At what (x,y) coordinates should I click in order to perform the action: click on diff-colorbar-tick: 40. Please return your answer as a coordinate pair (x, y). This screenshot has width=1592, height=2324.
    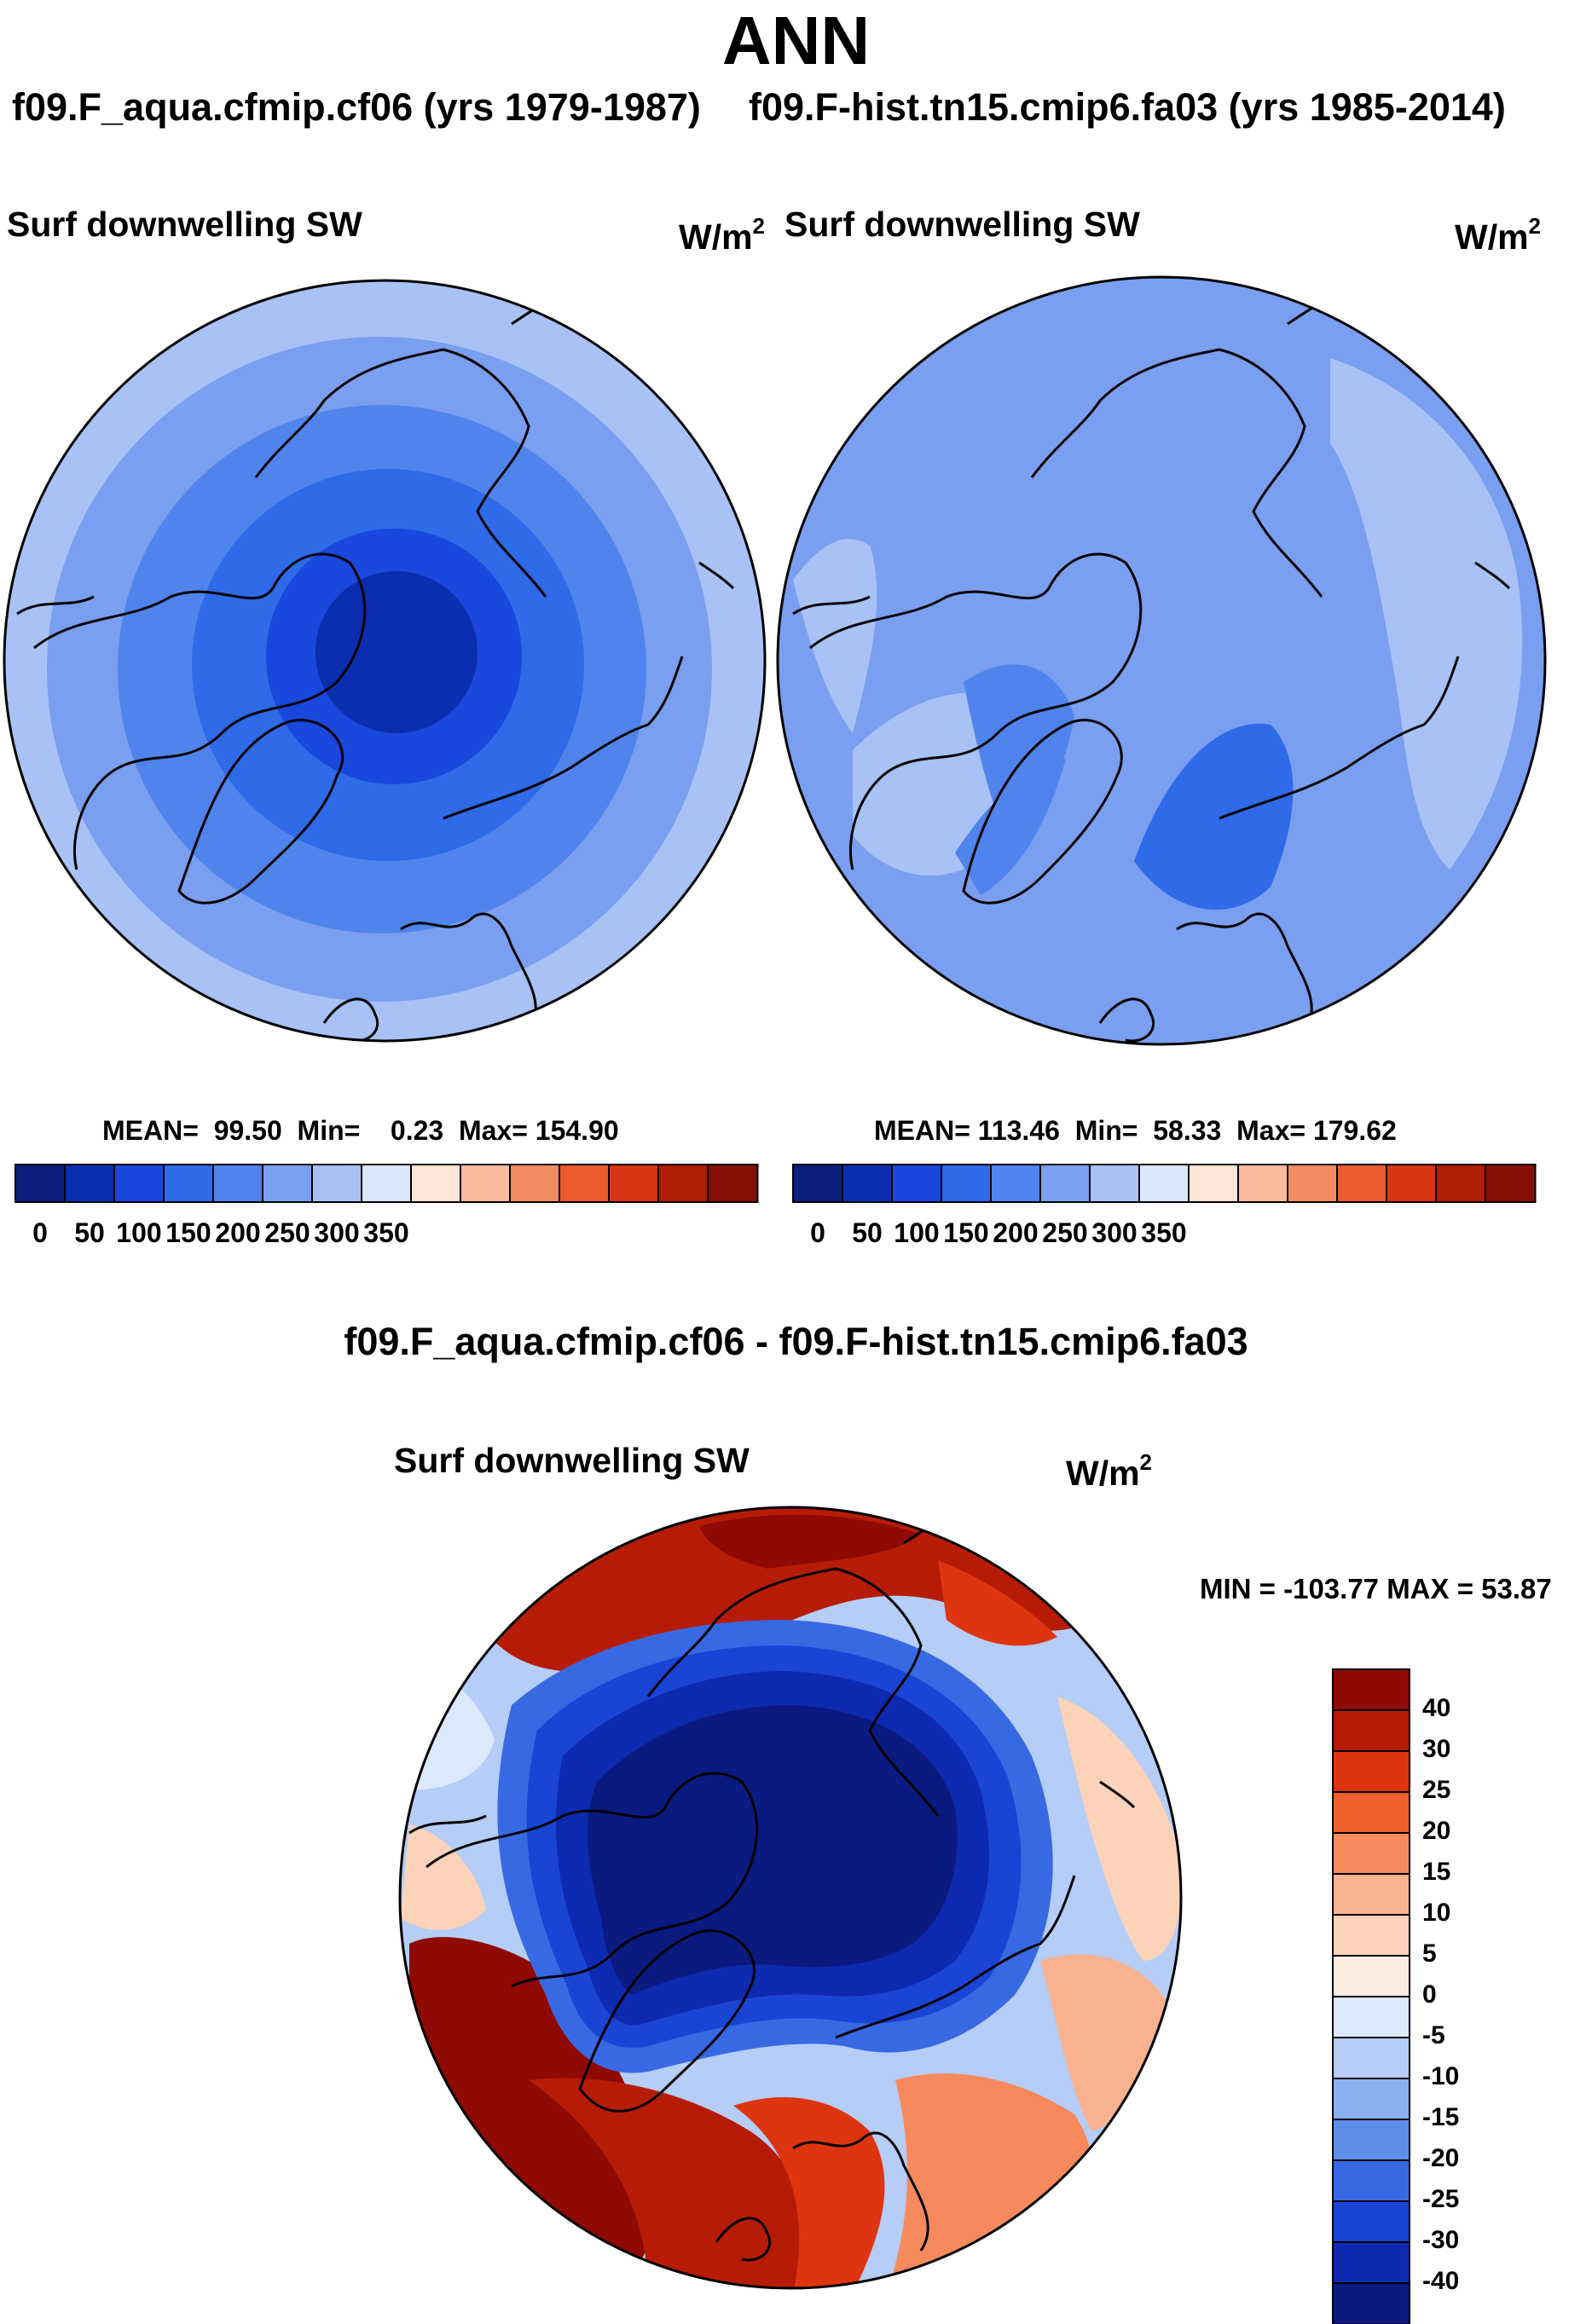
    Looking at the image, I should click on (1436, 1708).